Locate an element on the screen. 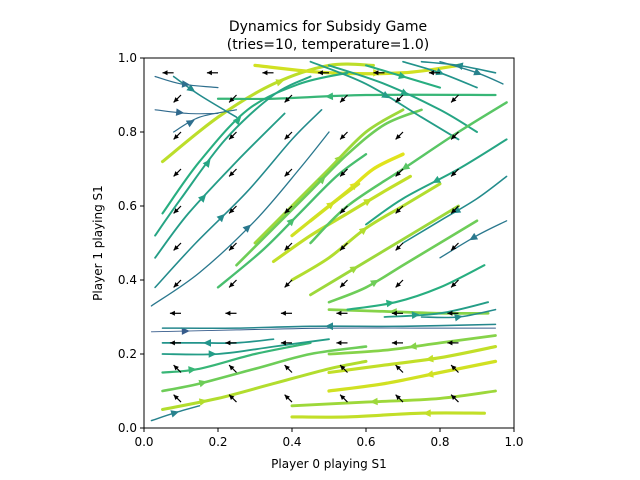 This screenshot has height=480, width=640. x-tick-label: 0.6 is located at coordinates (365, 442).